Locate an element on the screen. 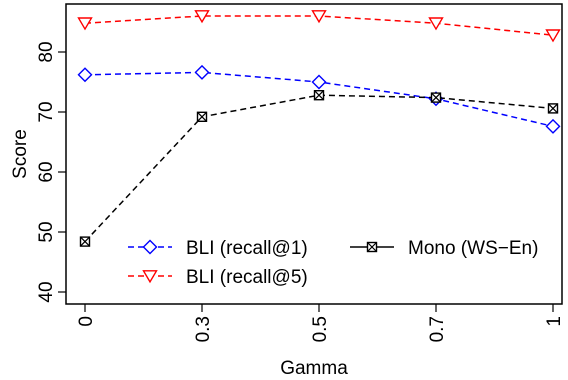 This screenshot has height=380, width=568. legend-label: BLI (recall@5) is located at coordinates (247, 277).